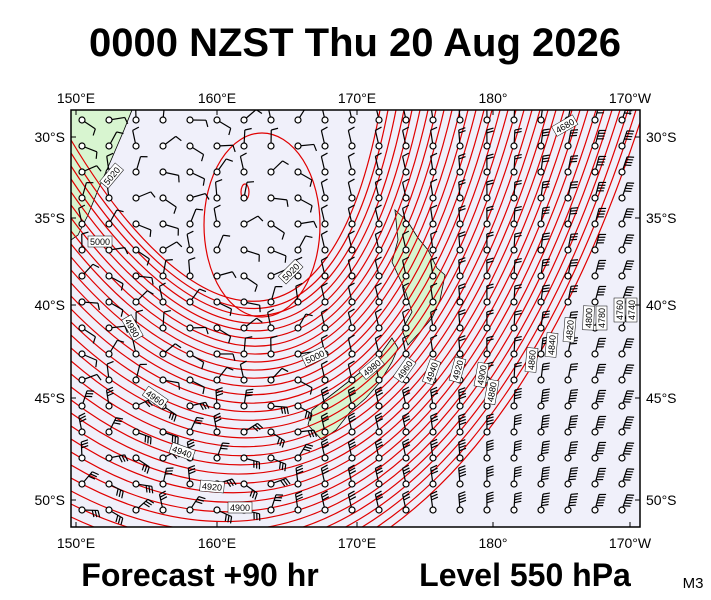  Describe the element at coordinates (240, 507) in the screenshot. I see `contour-label: 4900` at that location.